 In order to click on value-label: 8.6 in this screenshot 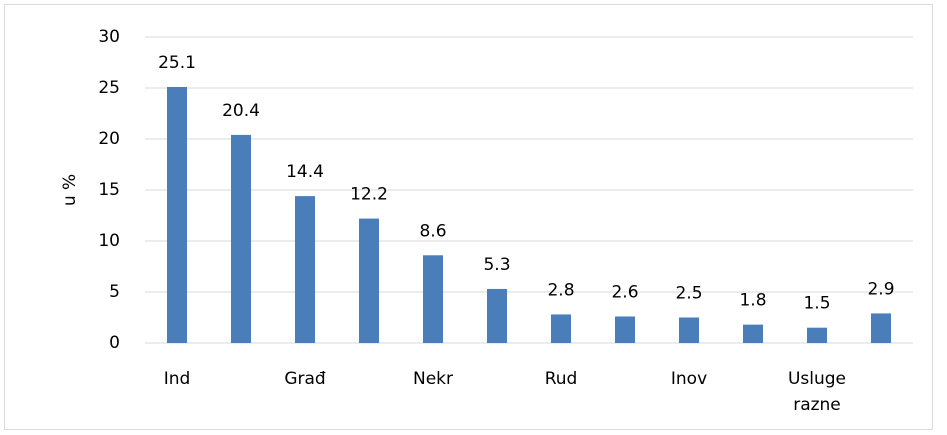, I will do `click(432, 231)`.